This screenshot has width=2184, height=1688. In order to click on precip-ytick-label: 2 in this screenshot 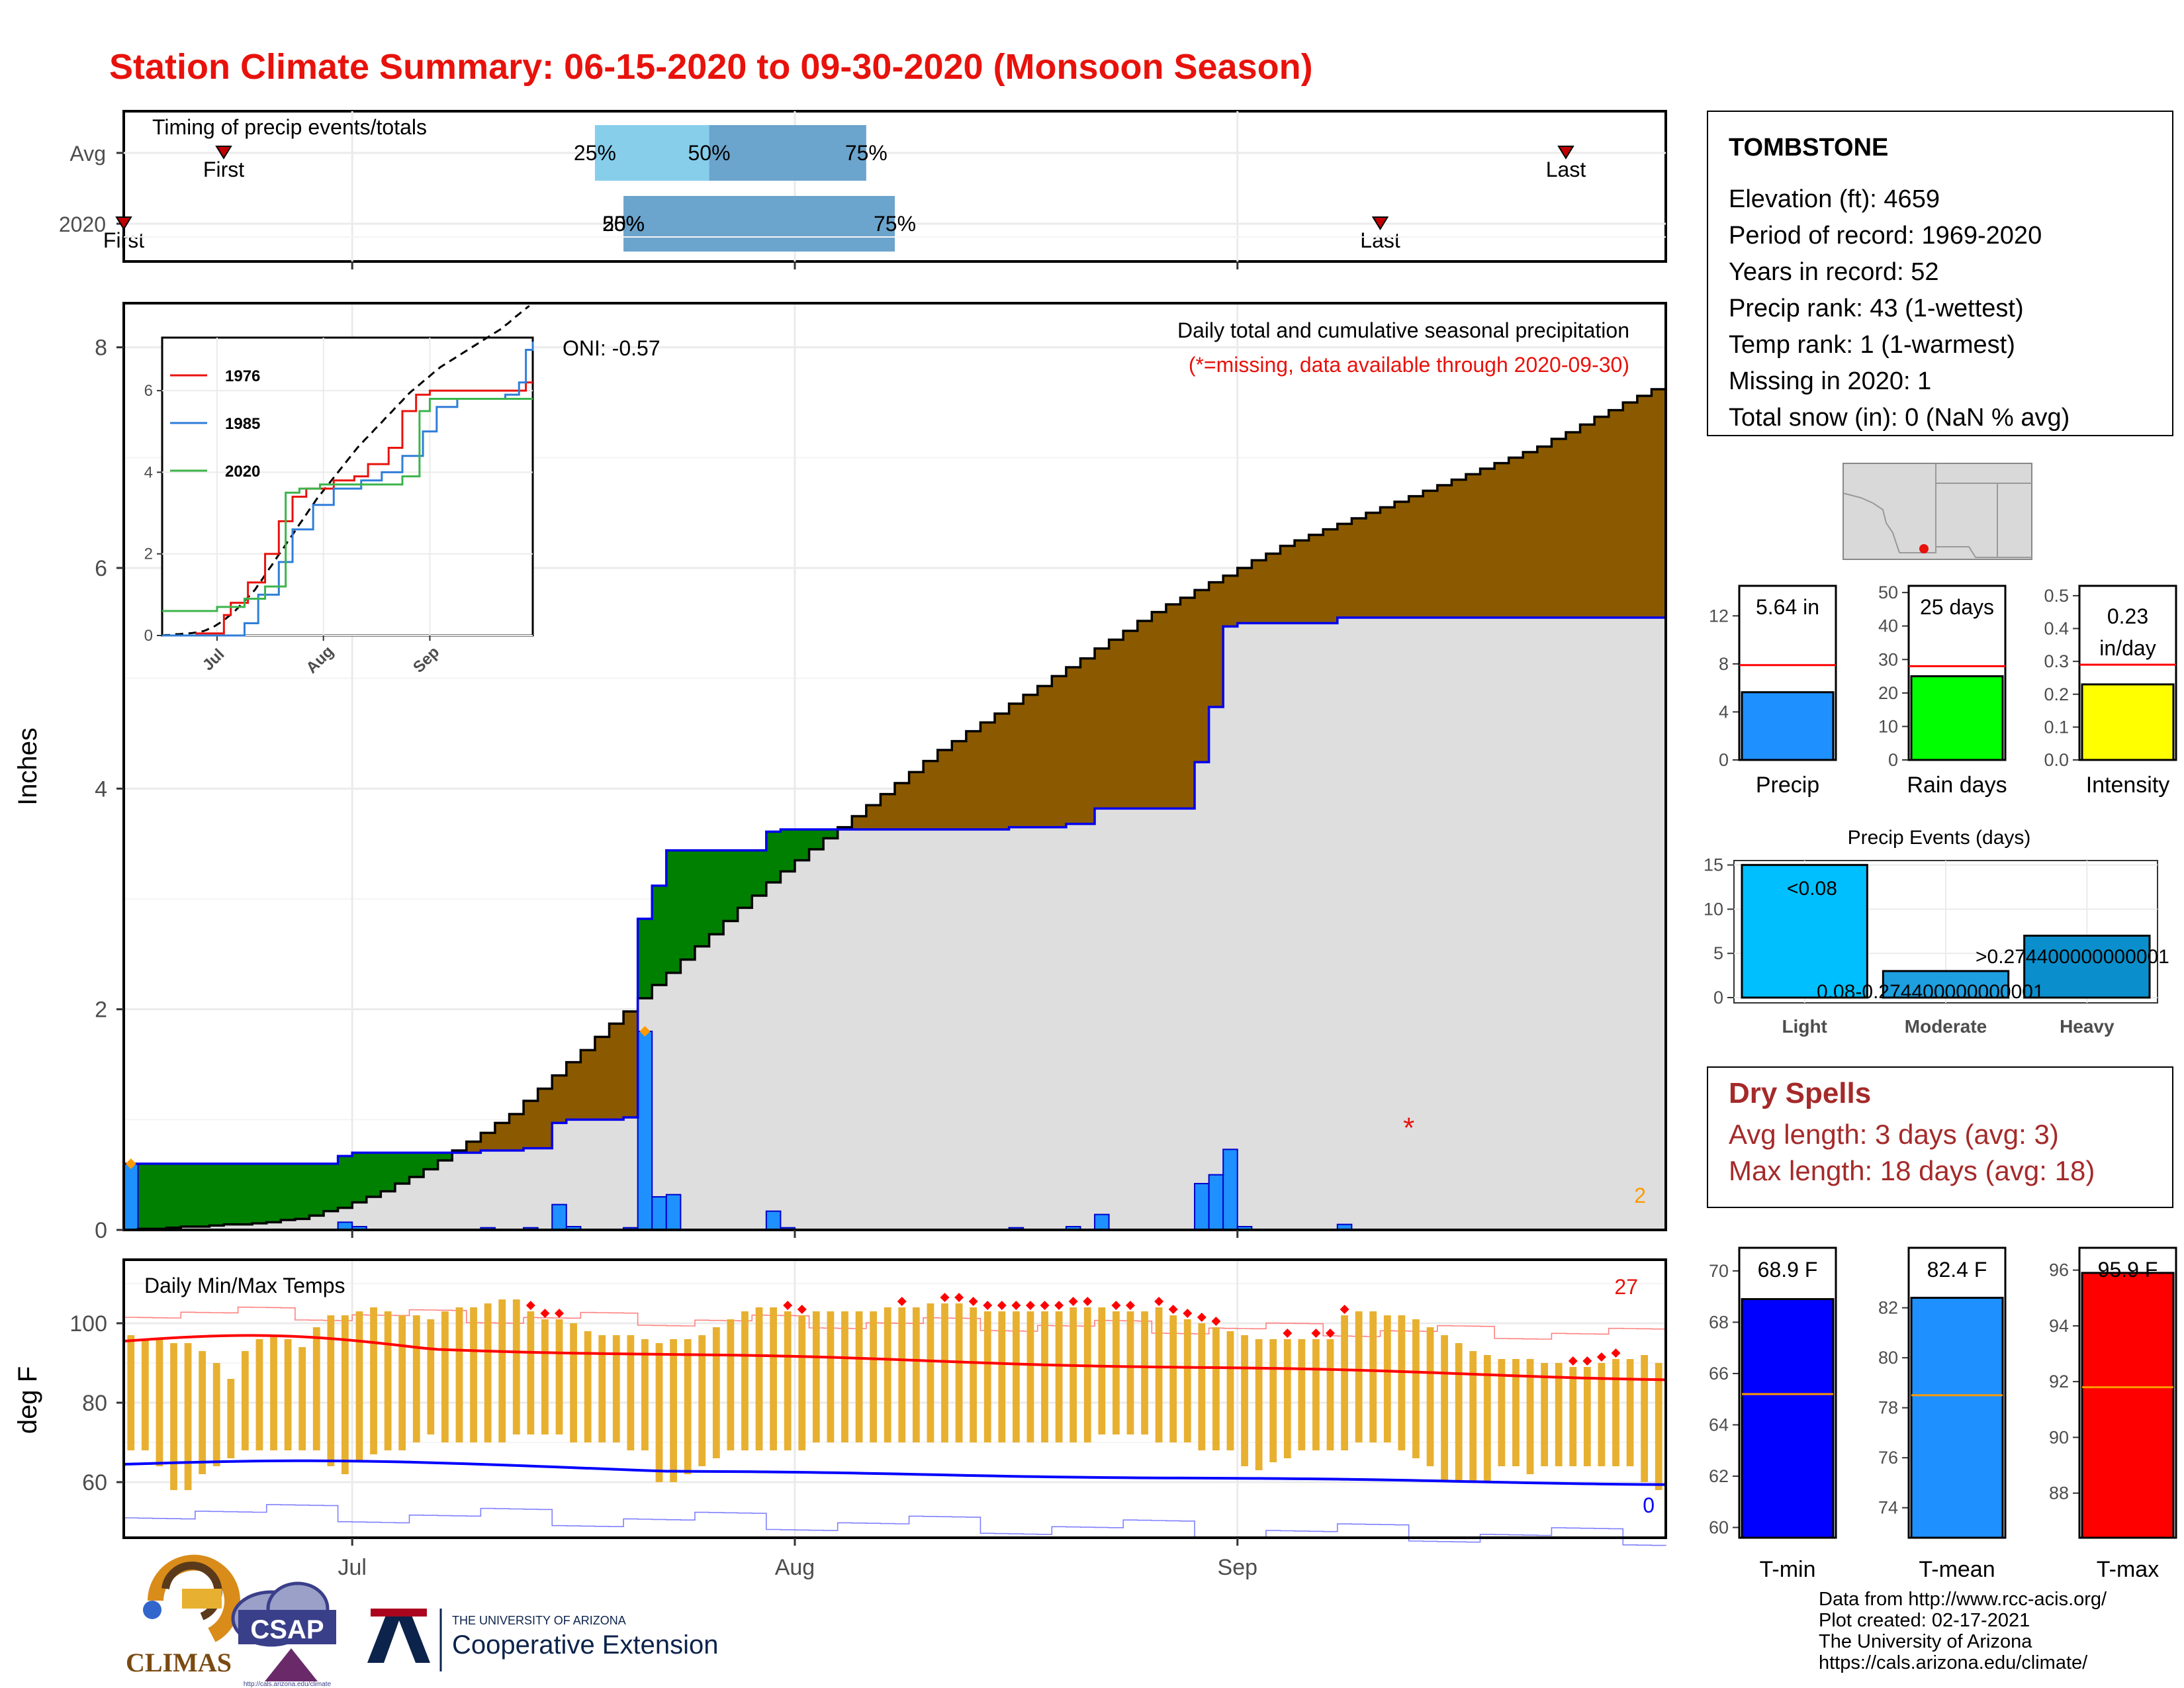, I will do `click(101, 1010)`.